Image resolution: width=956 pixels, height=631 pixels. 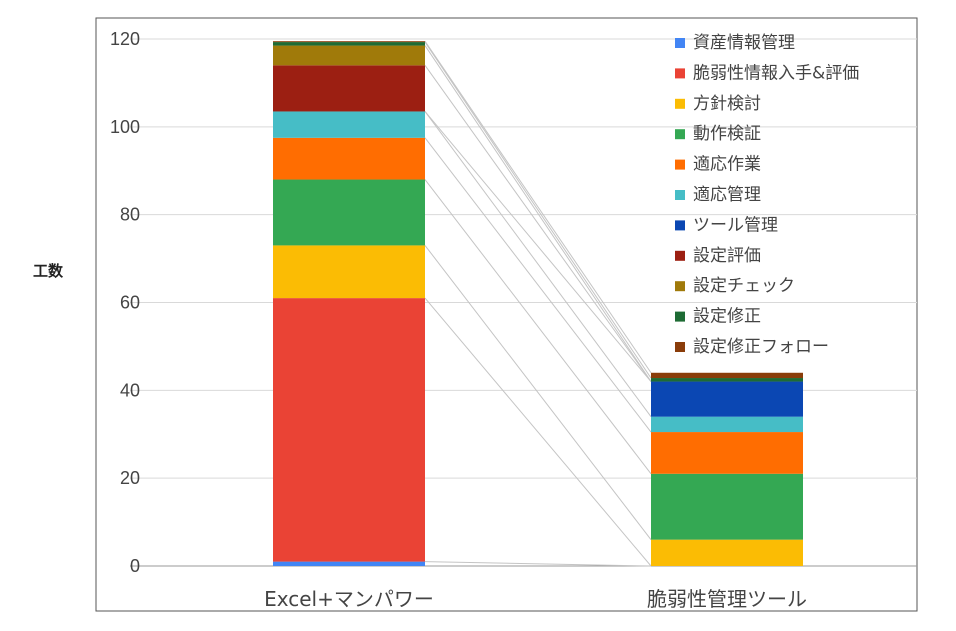 I want to click on legend-item: 設定修正, so click(x=718, y=317).